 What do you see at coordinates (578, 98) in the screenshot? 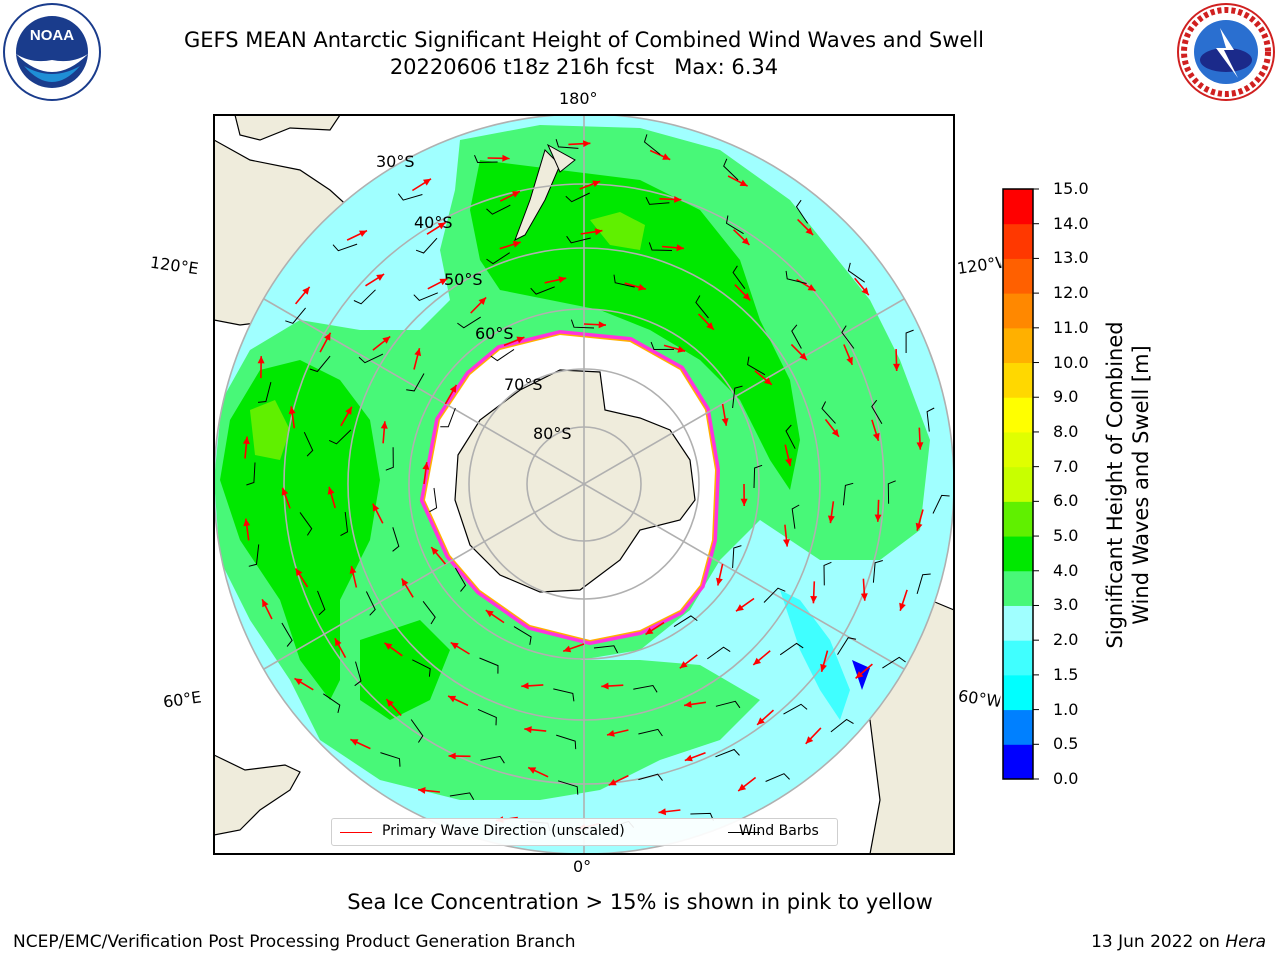
I see `lon-label-180: 180°` at bounding box center [578, 98].